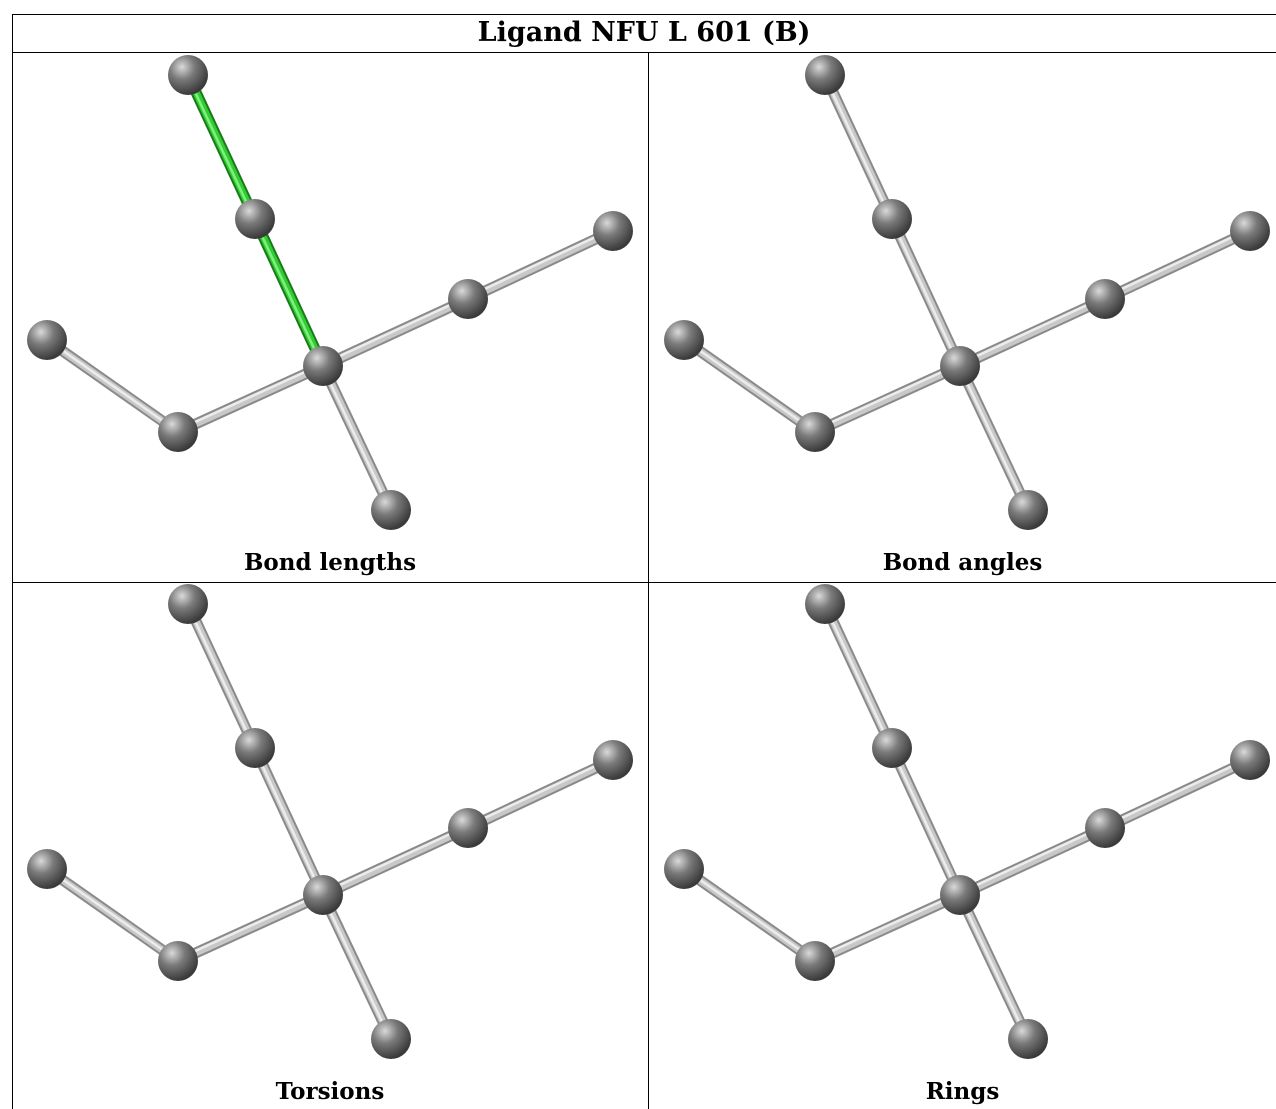  What do you see at coordinates (644, 33) in the screenshot?
I see `figure-title: Ligand NFU L 601 (B)` at bounding box center [644, 33].